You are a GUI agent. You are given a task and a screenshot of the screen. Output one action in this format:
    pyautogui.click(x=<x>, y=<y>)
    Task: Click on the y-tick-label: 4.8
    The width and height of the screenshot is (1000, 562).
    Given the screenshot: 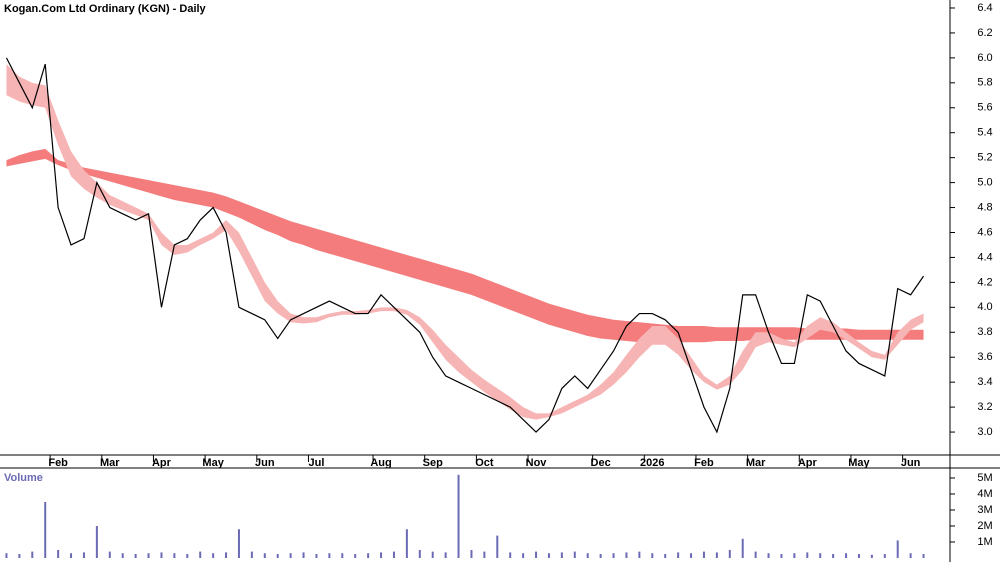 What is the action you would take?
    pyautogui.click(x=984, y=207)
    